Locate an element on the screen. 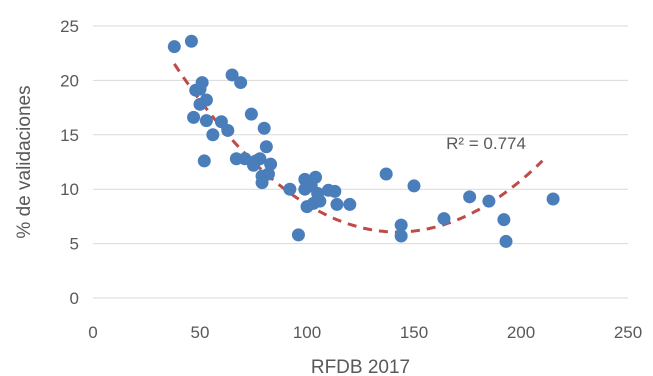 This screenshot has width=653, height=376. x-axis-title: RFDB 2017 is located at coordinates (360, 366).